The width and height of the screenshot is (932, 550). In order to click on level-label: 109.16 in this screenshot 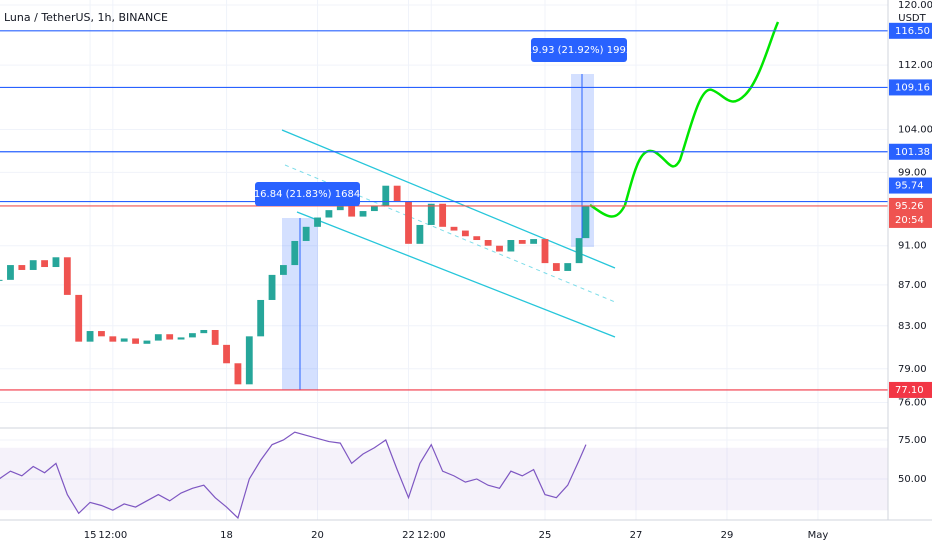, I will do `click(912, 87)`.